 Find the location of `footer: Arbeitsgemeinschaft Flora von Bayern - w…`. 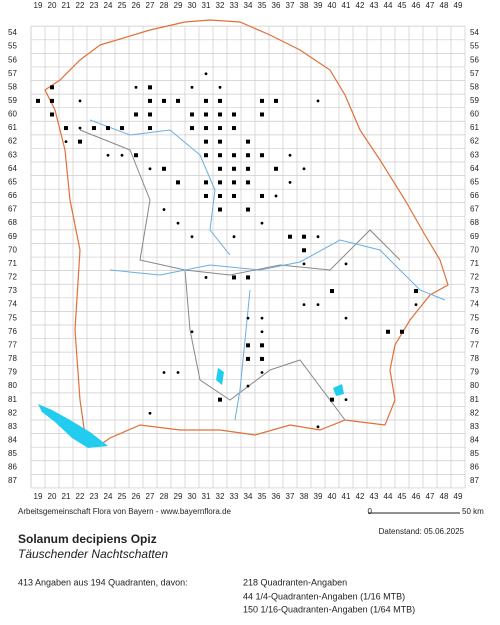

footer: Arbeitsgemeinschaft Flora von Bayern - w… is located at coordinates (125, 511).